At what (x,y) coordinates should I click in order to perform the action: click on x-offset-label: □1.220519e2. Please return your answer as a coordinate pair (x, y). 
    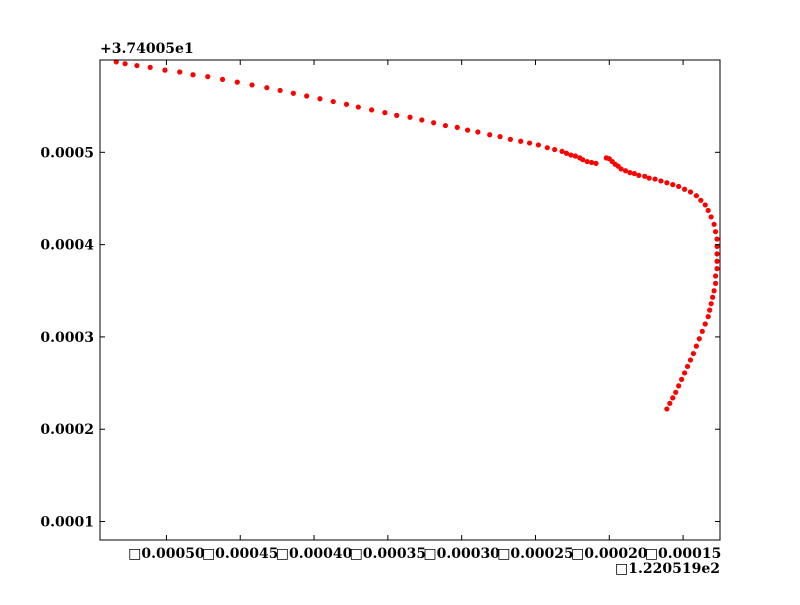
    Looking at the image, I should click on (667, 569).